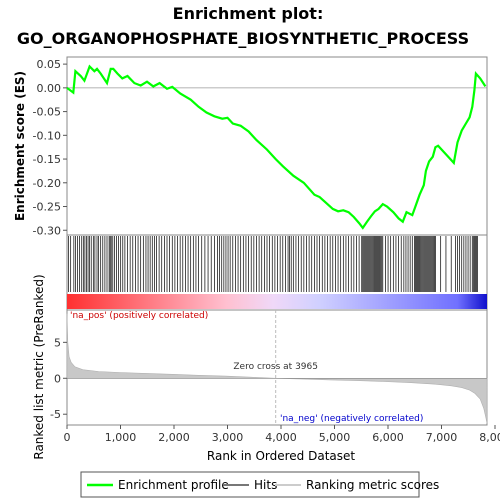 The width and height of the screenshot is (500, 500). What do you see at coordinates (265, 485) in the screenshot?
I see `legend-label: Hits` at bounding box center [265, 485].